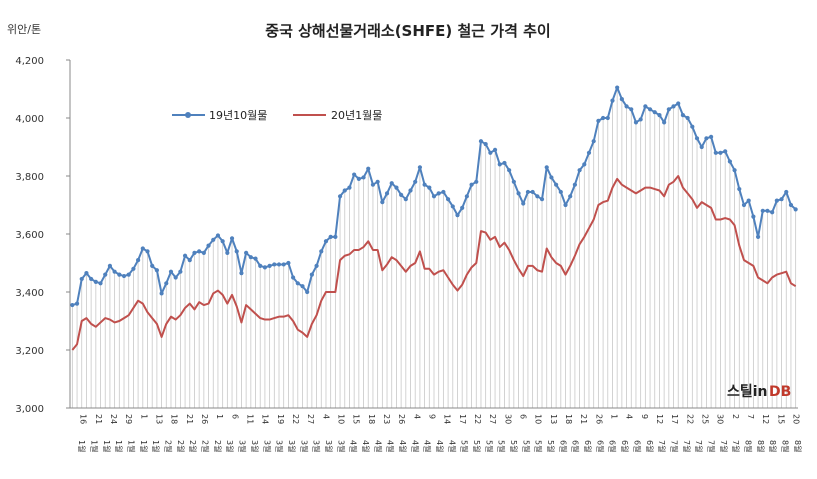 The image size is (817, 479). Describe the element at coordinates (780, 419) in the screenshot. I see `x-tick-day: 15` at that location.